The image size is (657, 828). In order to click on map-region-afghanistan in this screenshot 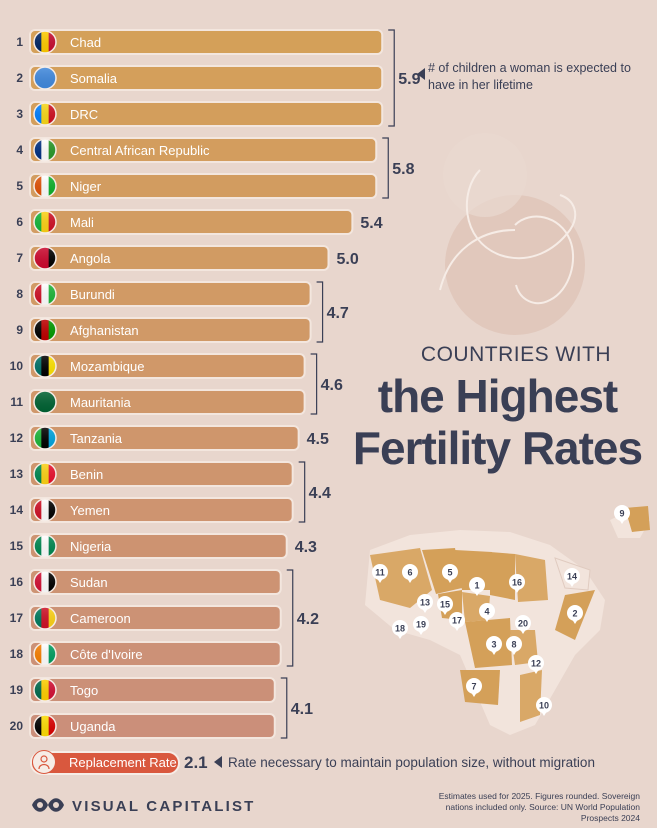, I will do `click(637, 519)`.